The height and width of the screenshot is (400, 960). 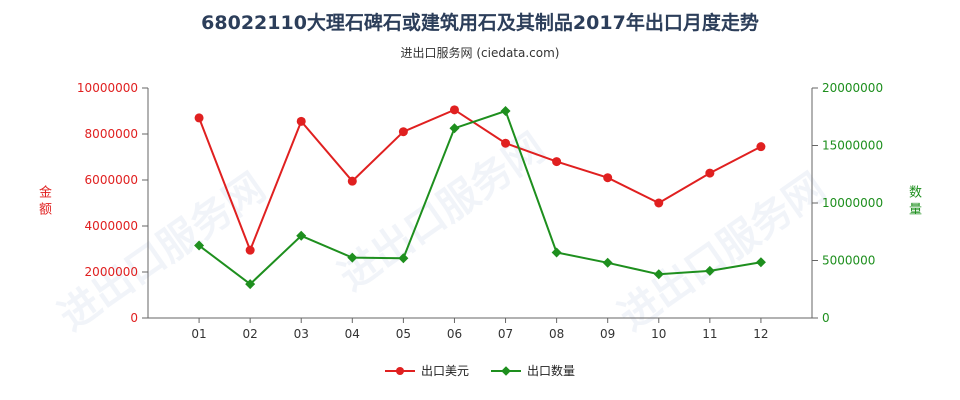 What do you see at coordinates (301, 334) in the screenshot?
I see `x-tick-label: 03` at bounding box center [301, 334].